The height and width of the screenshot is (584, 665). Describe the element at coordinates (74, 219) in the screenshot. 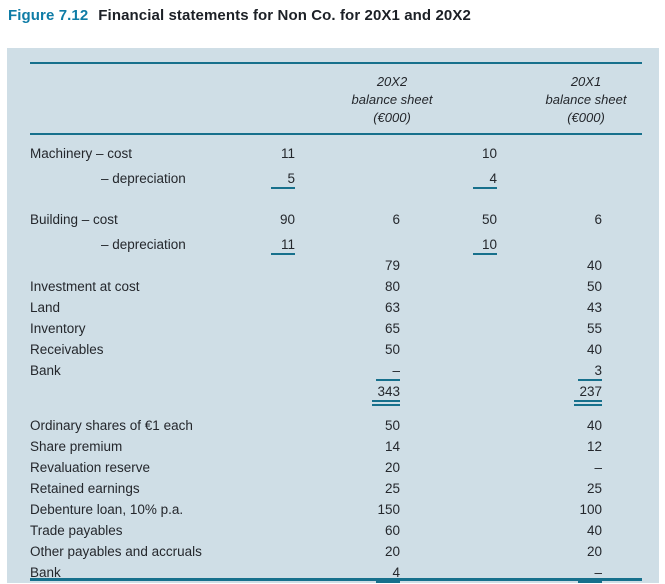

I see `row-label: Building – cost` at that location.